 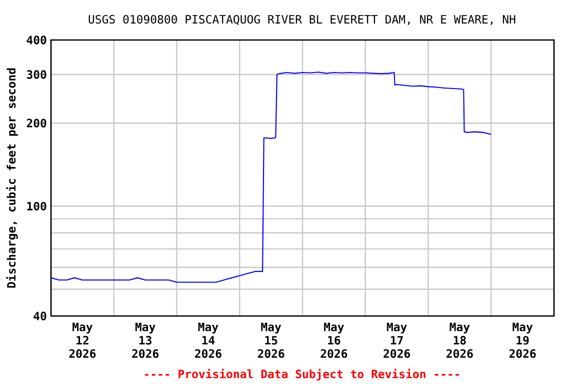 I want to click on x-tick-label: May 13 2026, so click(x=145, y=340).